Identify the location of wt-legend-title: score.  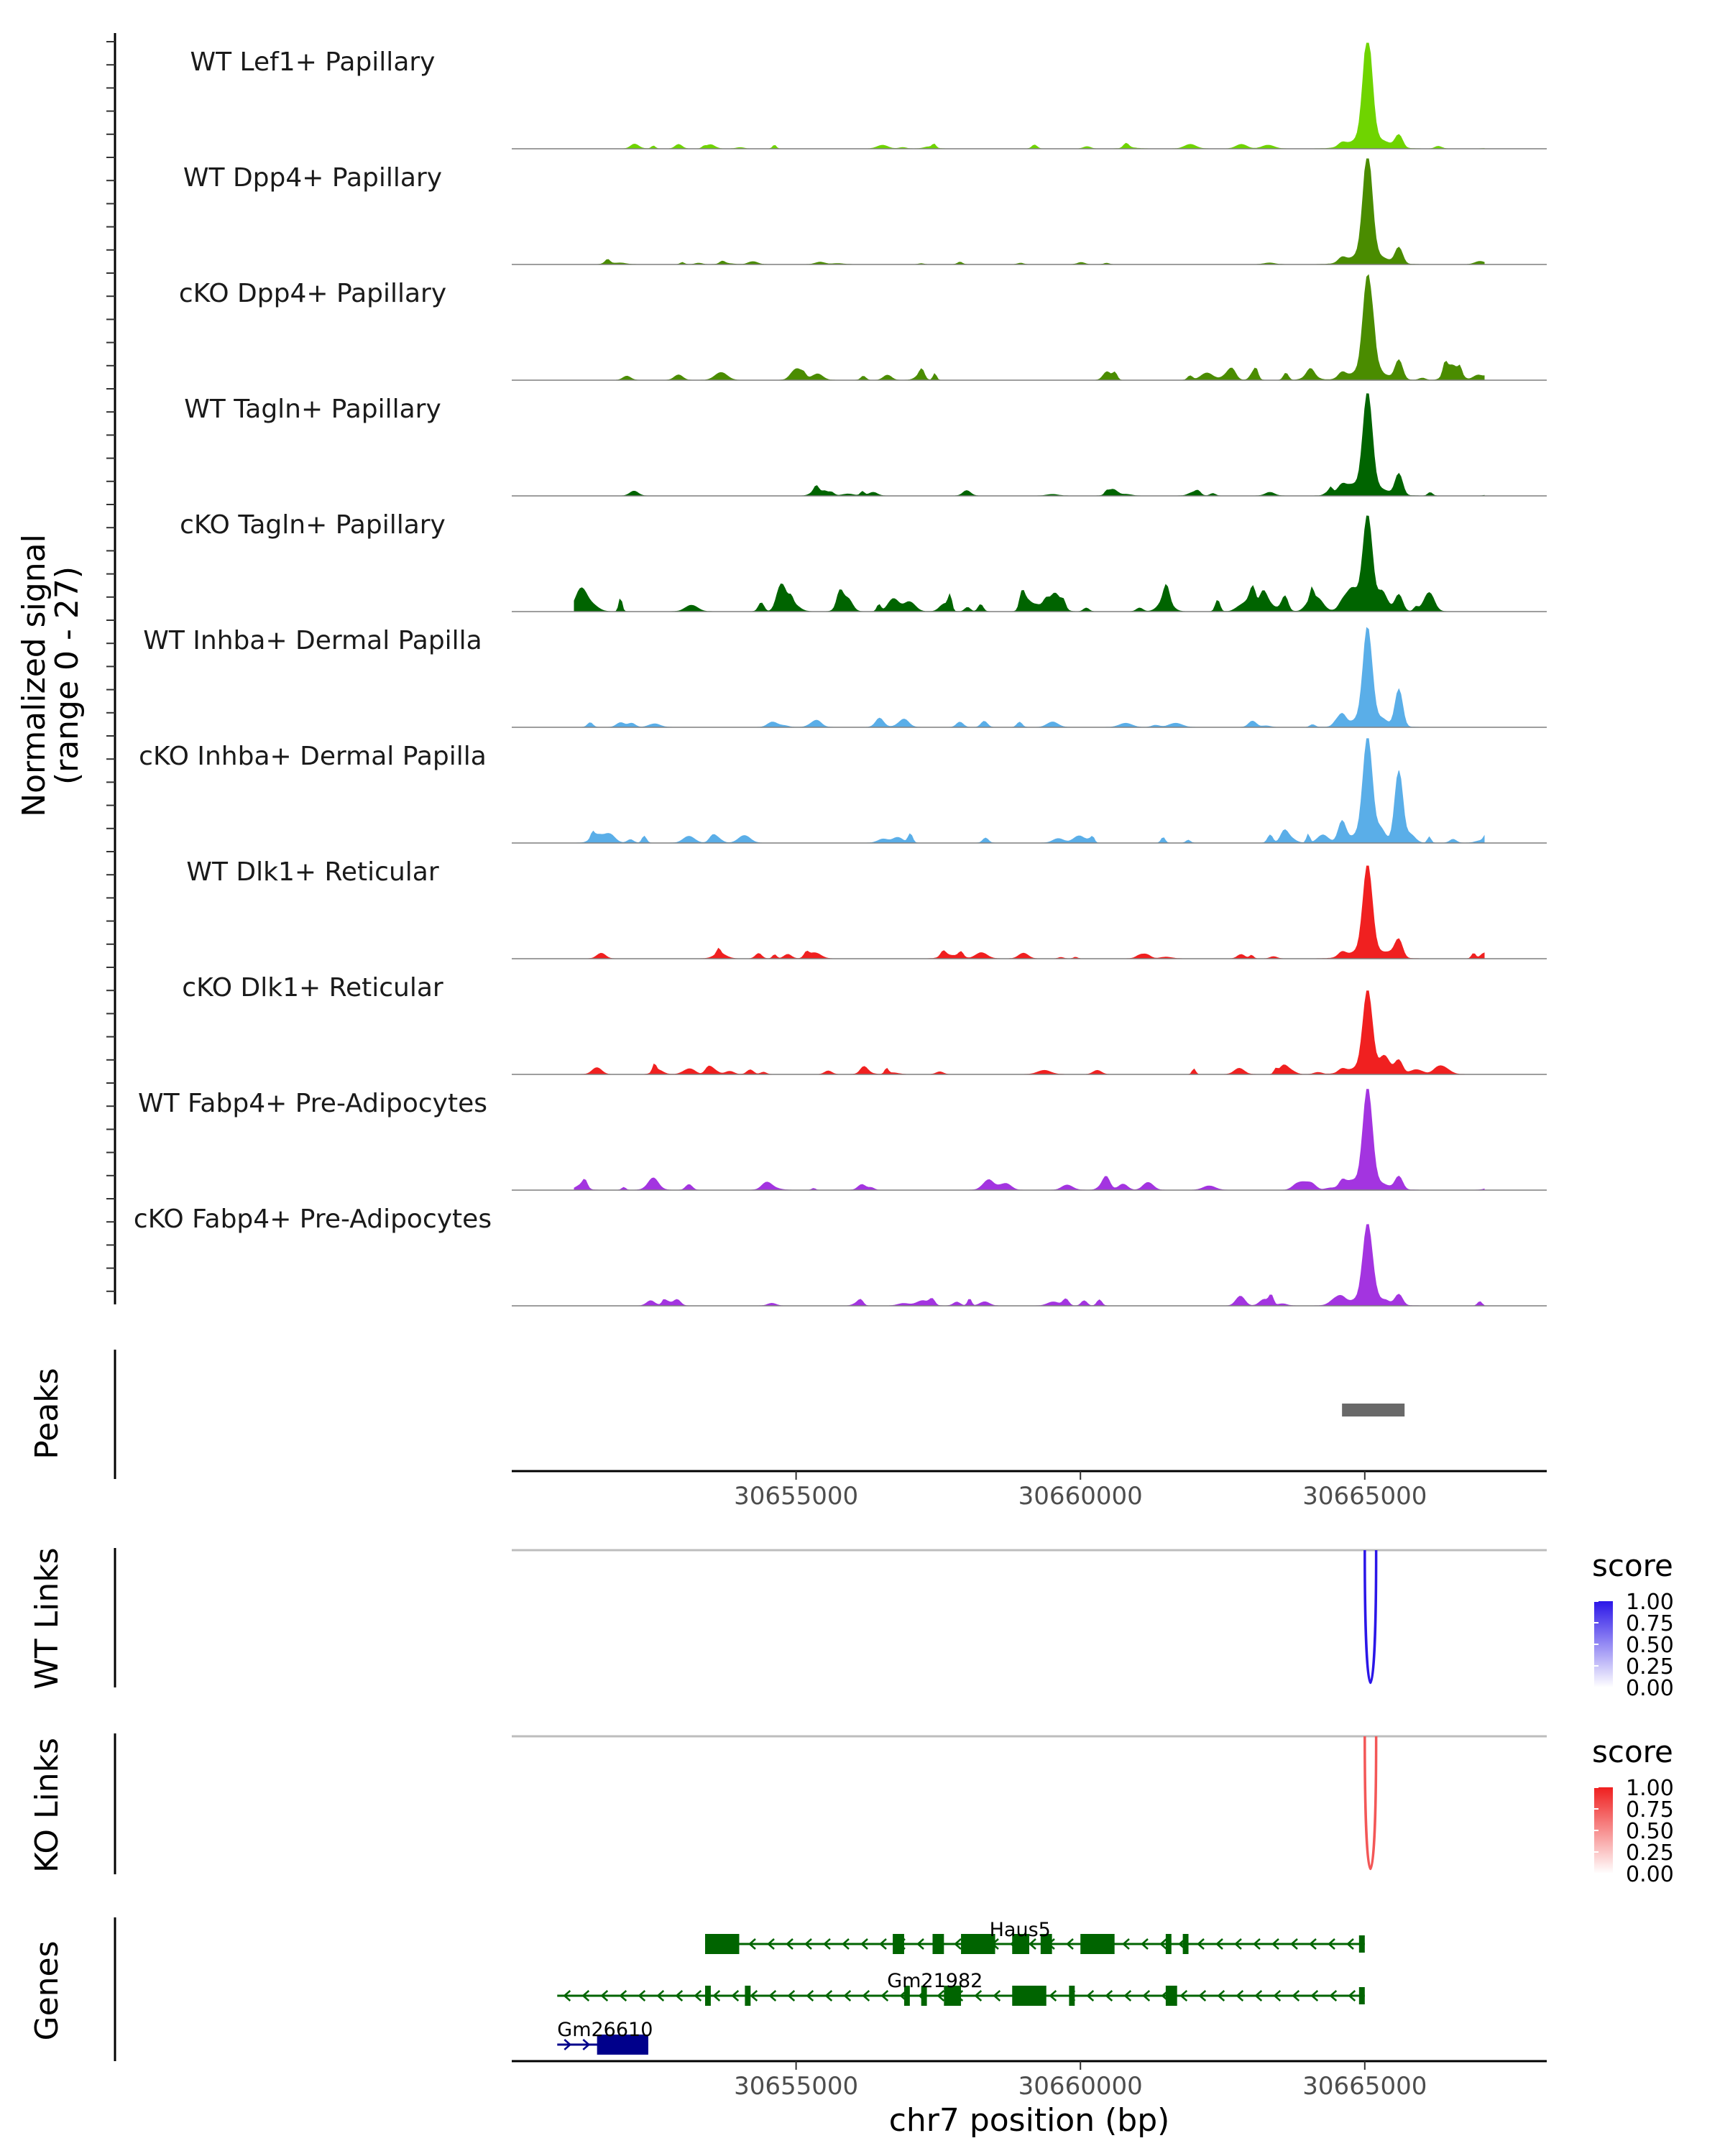
(1632, 1565).